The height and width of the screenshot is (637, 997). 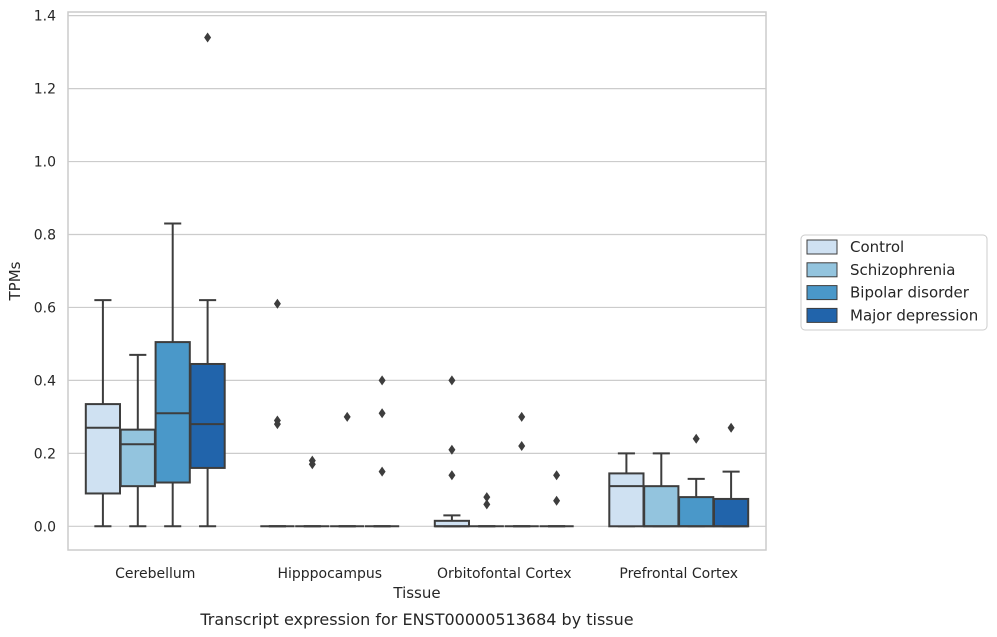 I want to click on legend-frame, so click(x=894, y=282).